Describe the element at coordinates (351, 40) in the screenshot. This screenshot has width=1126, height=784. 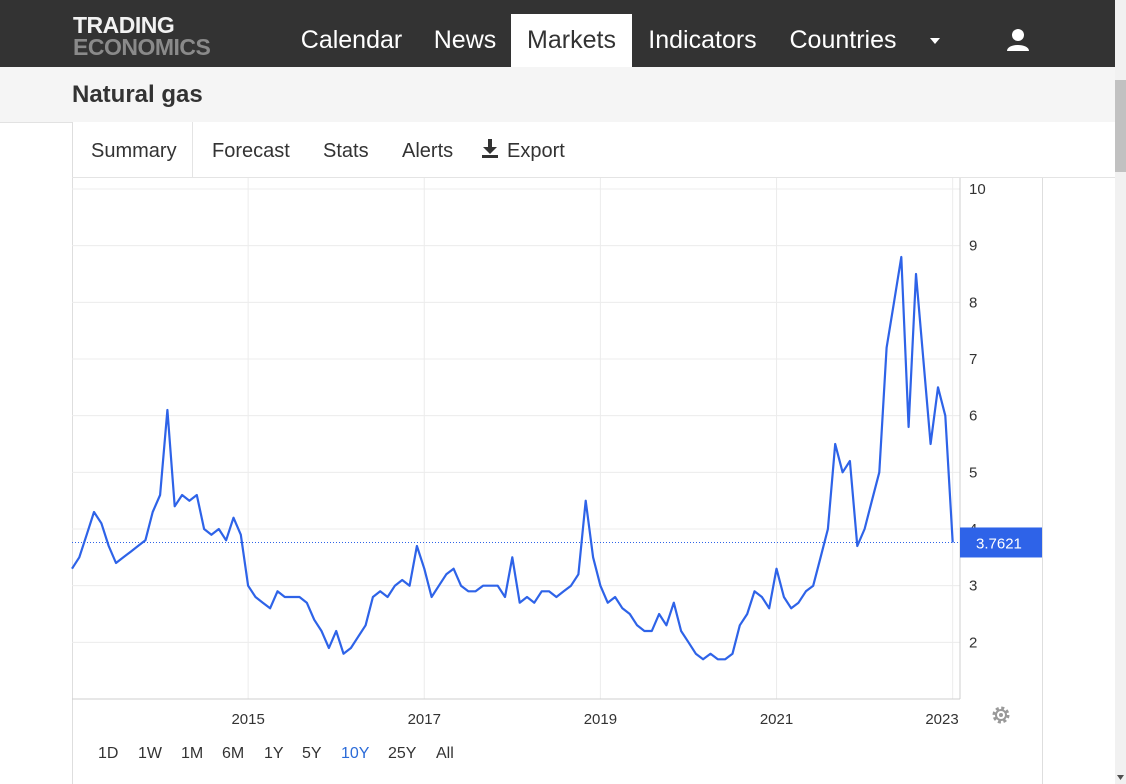
I see `nav-calendar: Calendar` at that location.